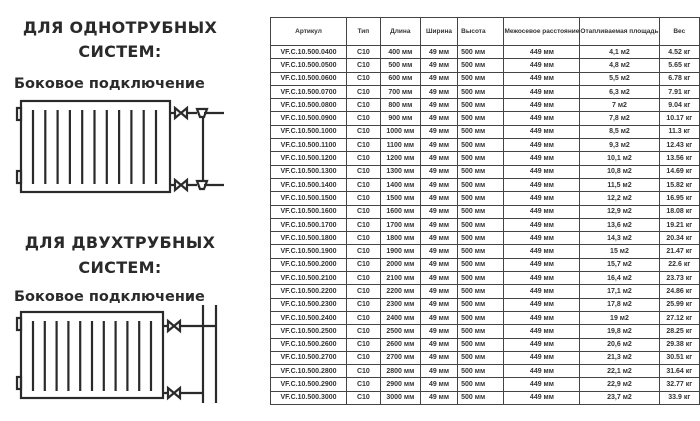  I want to click on table-cell: 2600 мм, so click(400, 344).